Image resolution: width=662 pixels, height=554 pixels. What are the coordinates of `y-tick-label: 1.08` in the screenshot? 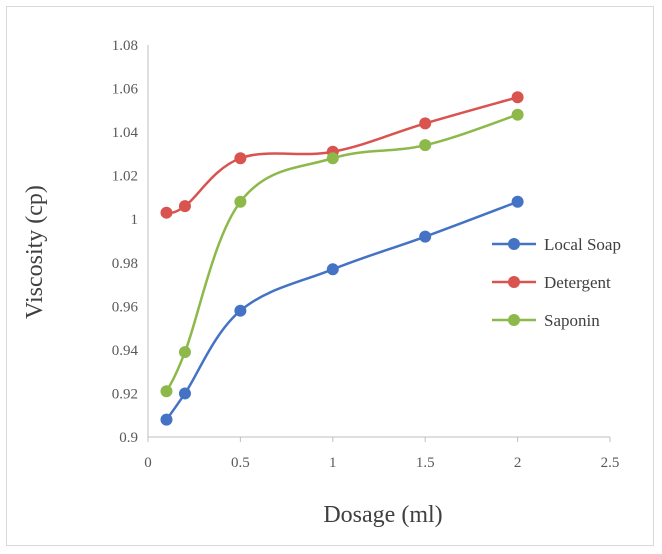 It's located at (125, 46).